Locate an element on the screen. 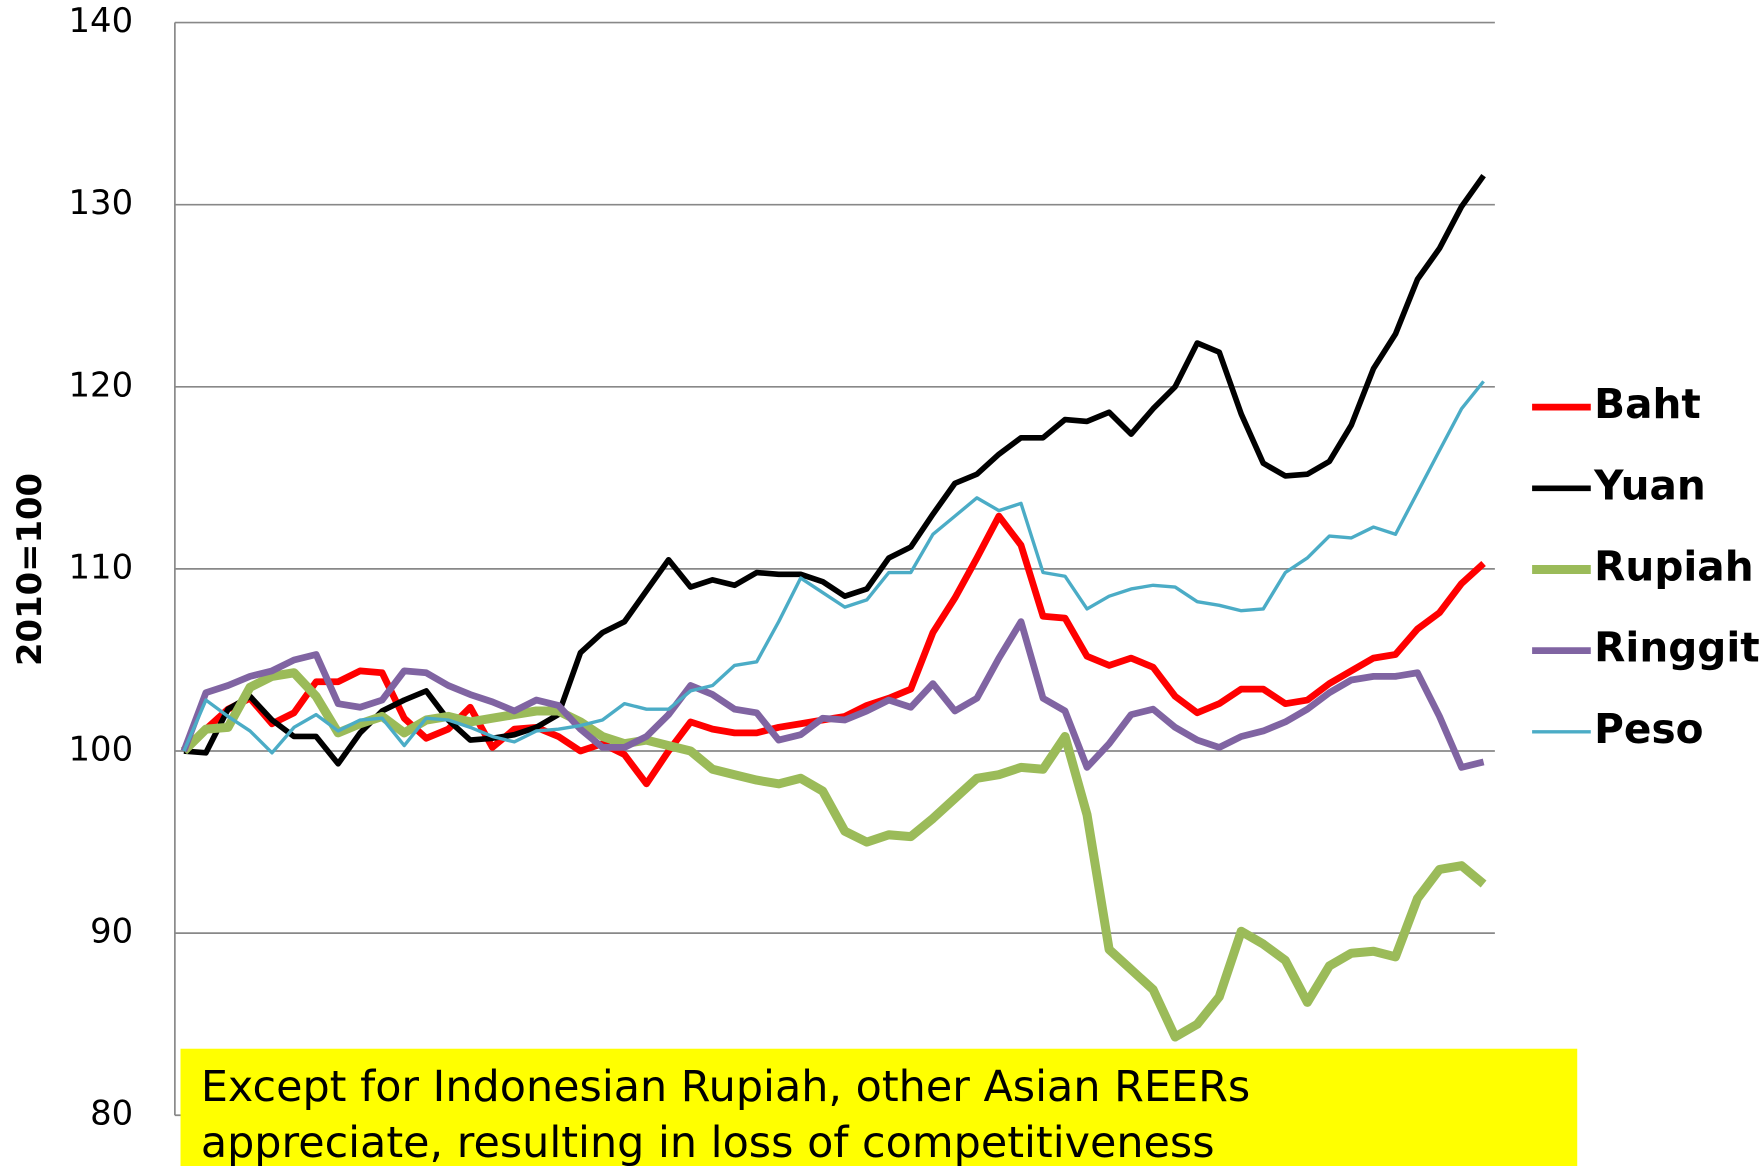  y-tick-label: 100 is located at coordinates (101, 749).